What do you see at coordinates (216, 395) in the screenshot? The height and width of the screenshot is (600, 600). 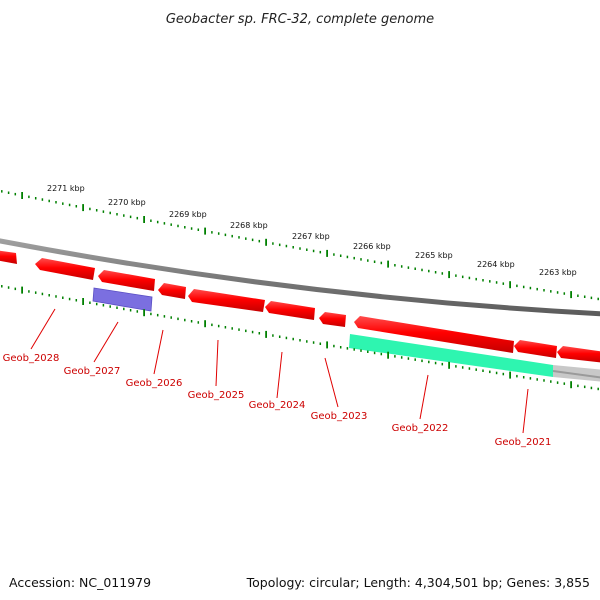 I see `gene-label-geob-2025: Geob_2025` at bounding box center [216, 395].